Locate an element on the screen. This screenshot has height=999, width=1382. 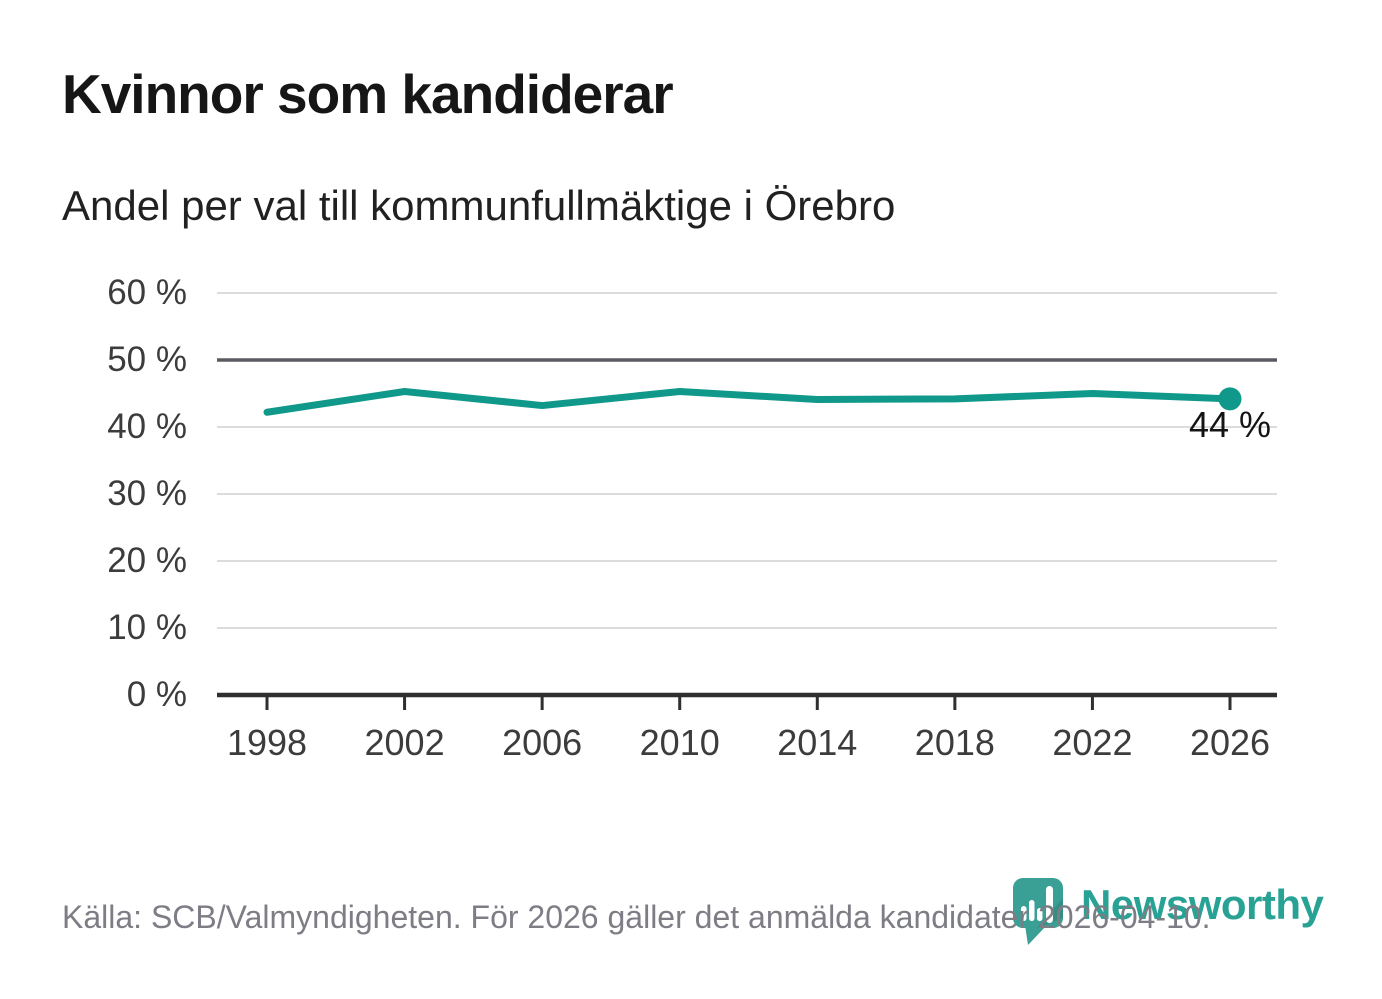
y-tick-label: 30 % is located at coordinates (147, 493).